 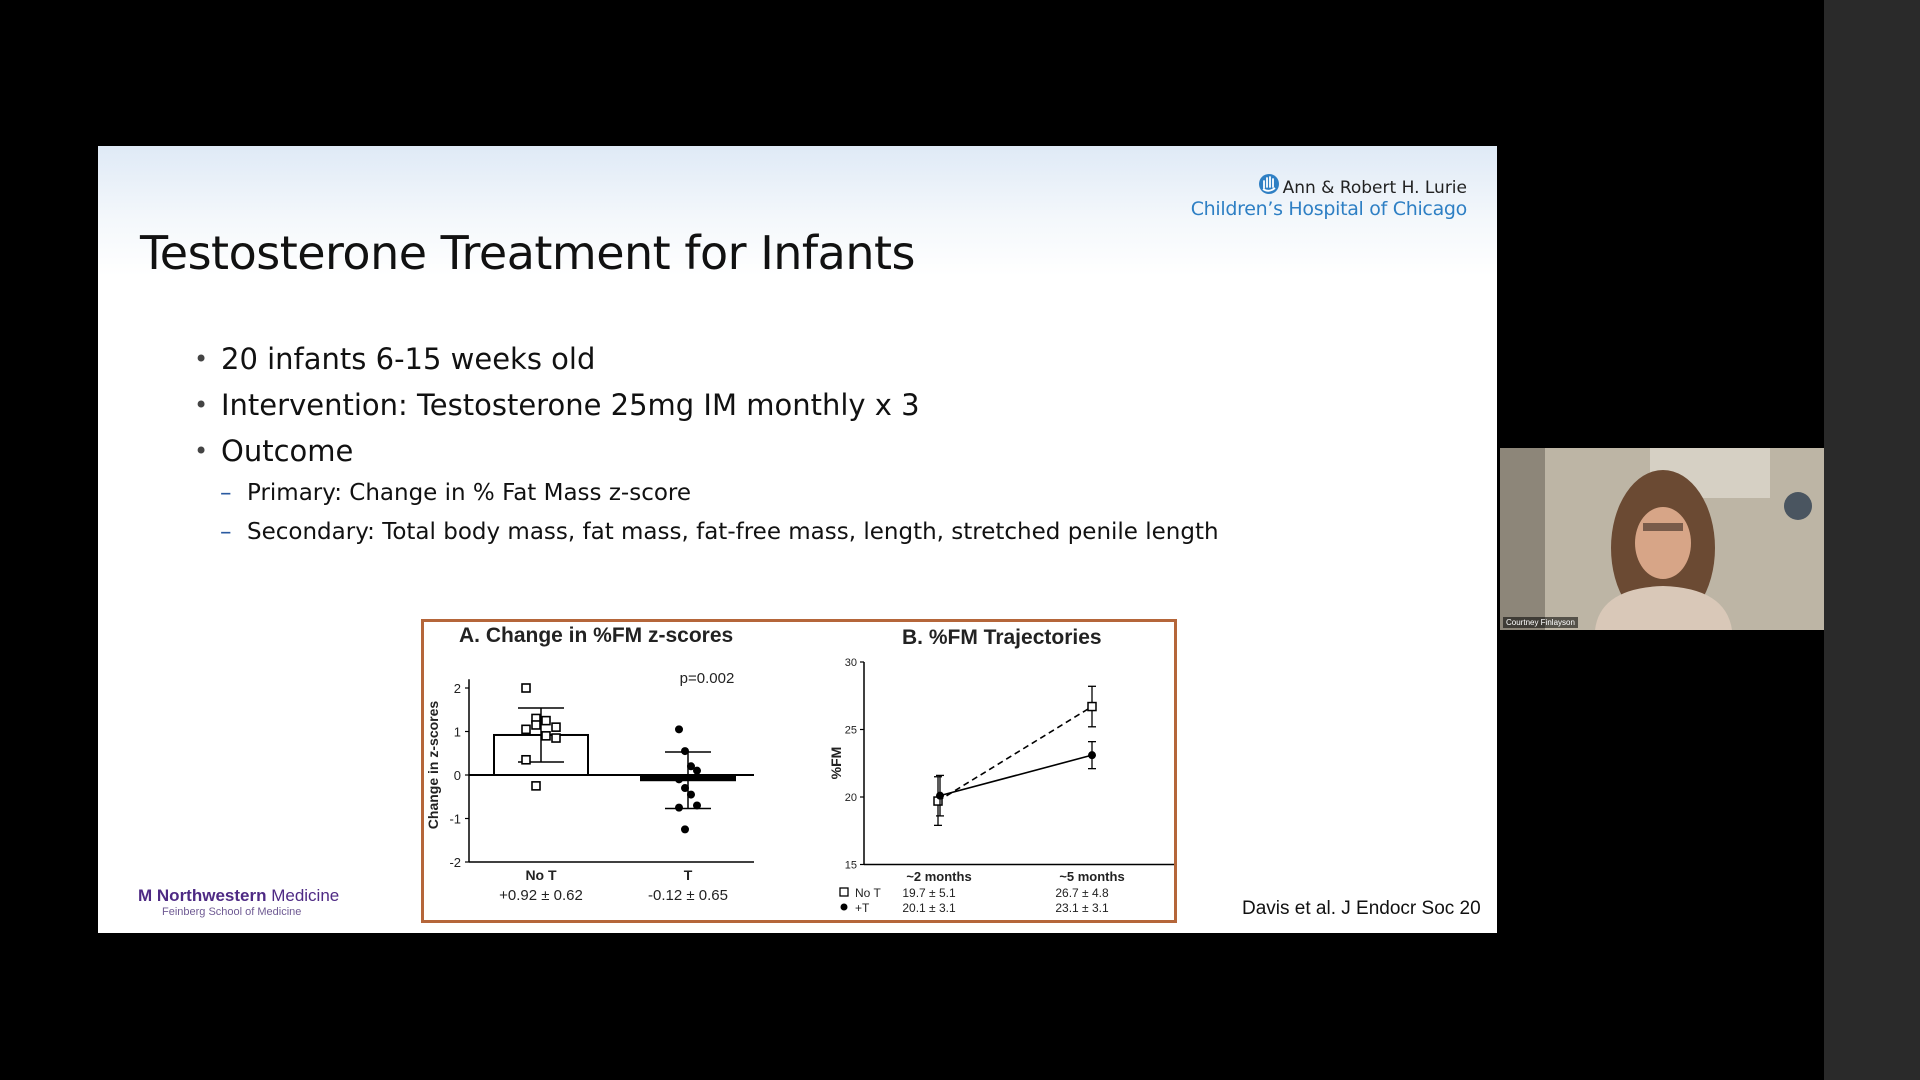 What do you see at coordinates (1872, 540) in the screenshot?
I see `window-edge-strip` at bounding box center [1872, 540].